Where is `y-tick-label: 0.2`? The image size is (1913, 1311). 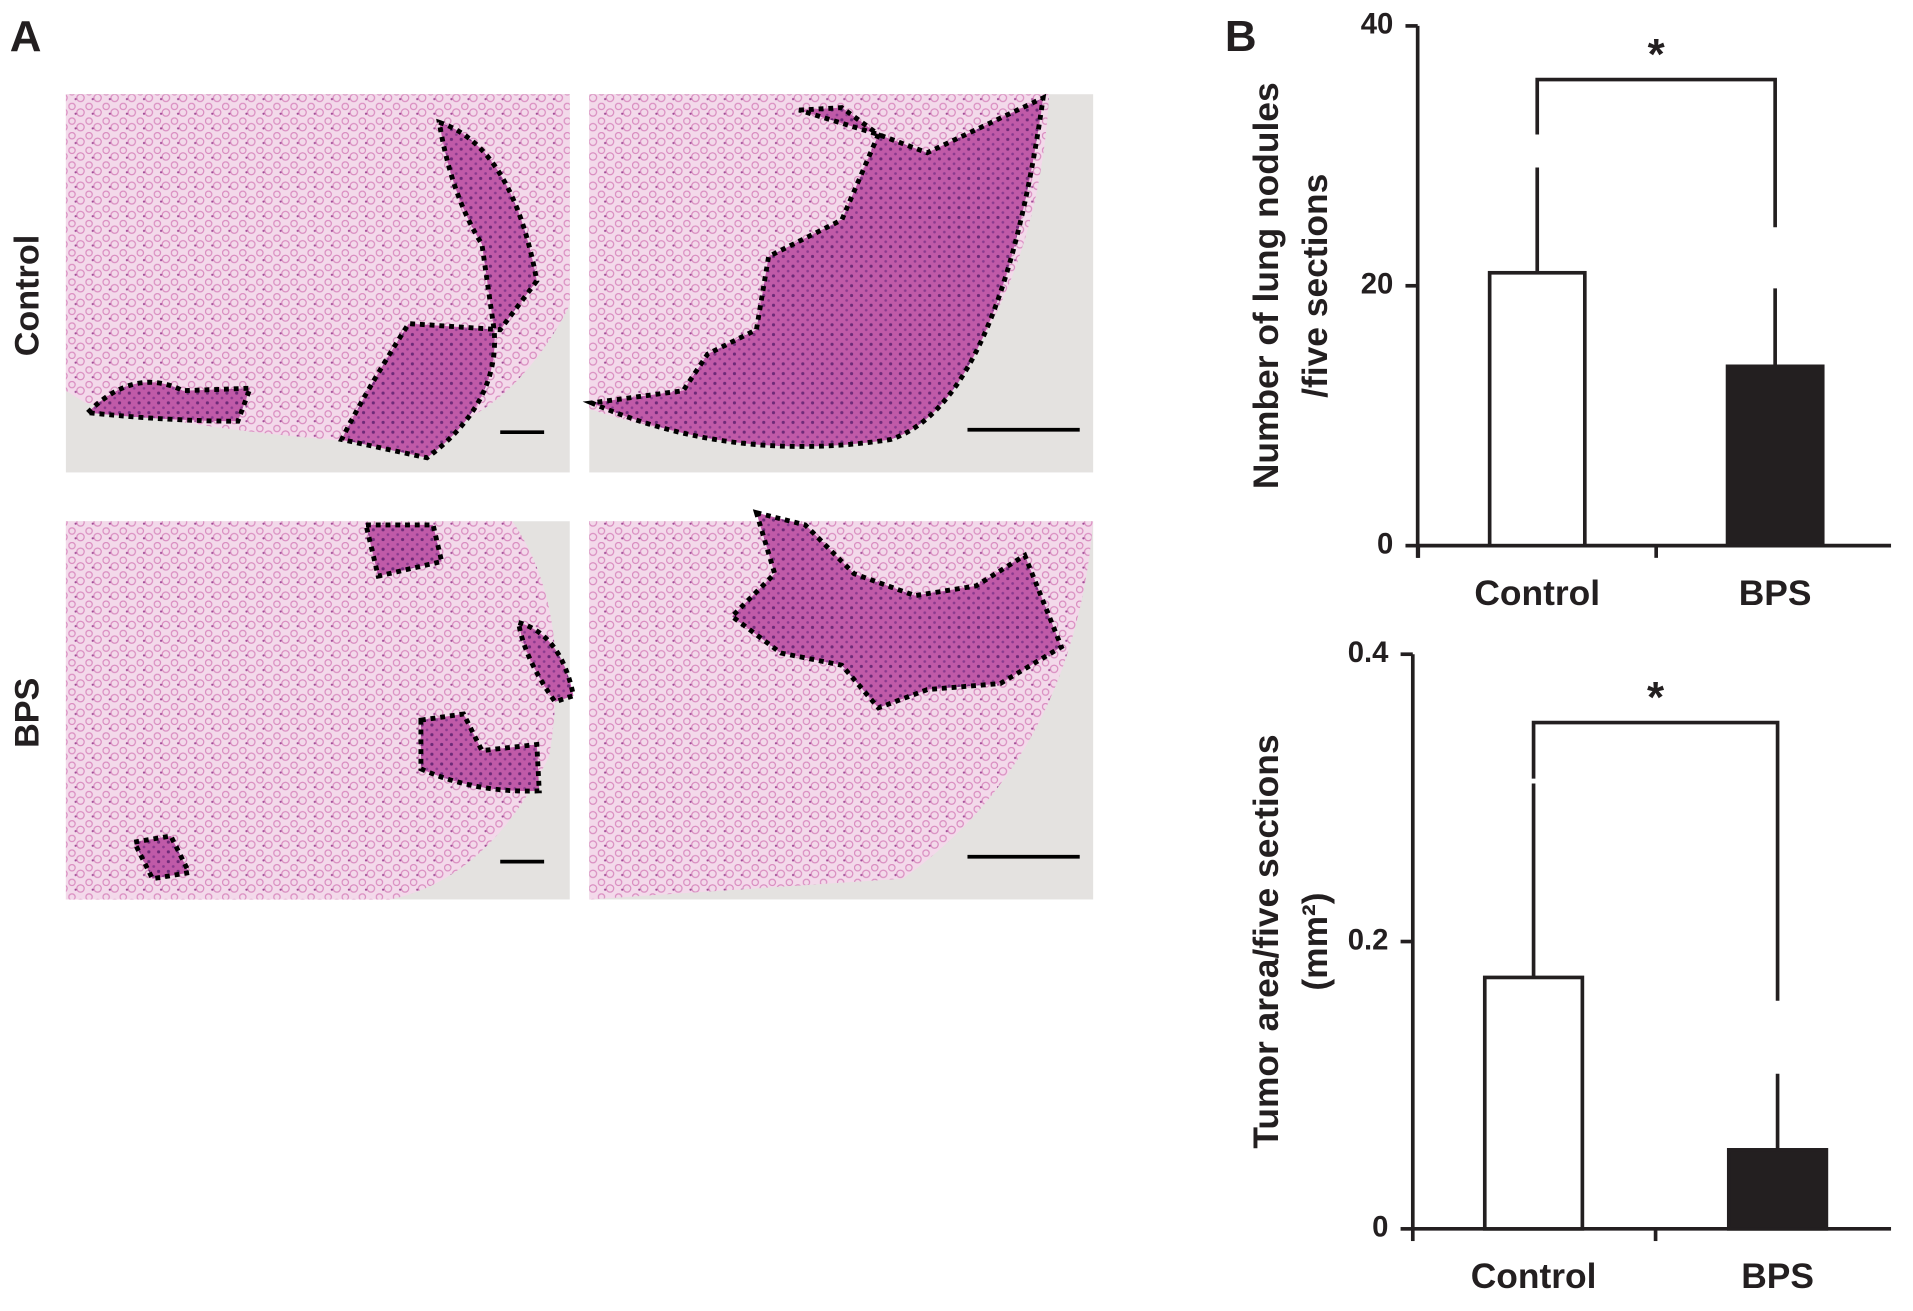 y-tick-label: 0.2 is located at coordinates (1368, 939).